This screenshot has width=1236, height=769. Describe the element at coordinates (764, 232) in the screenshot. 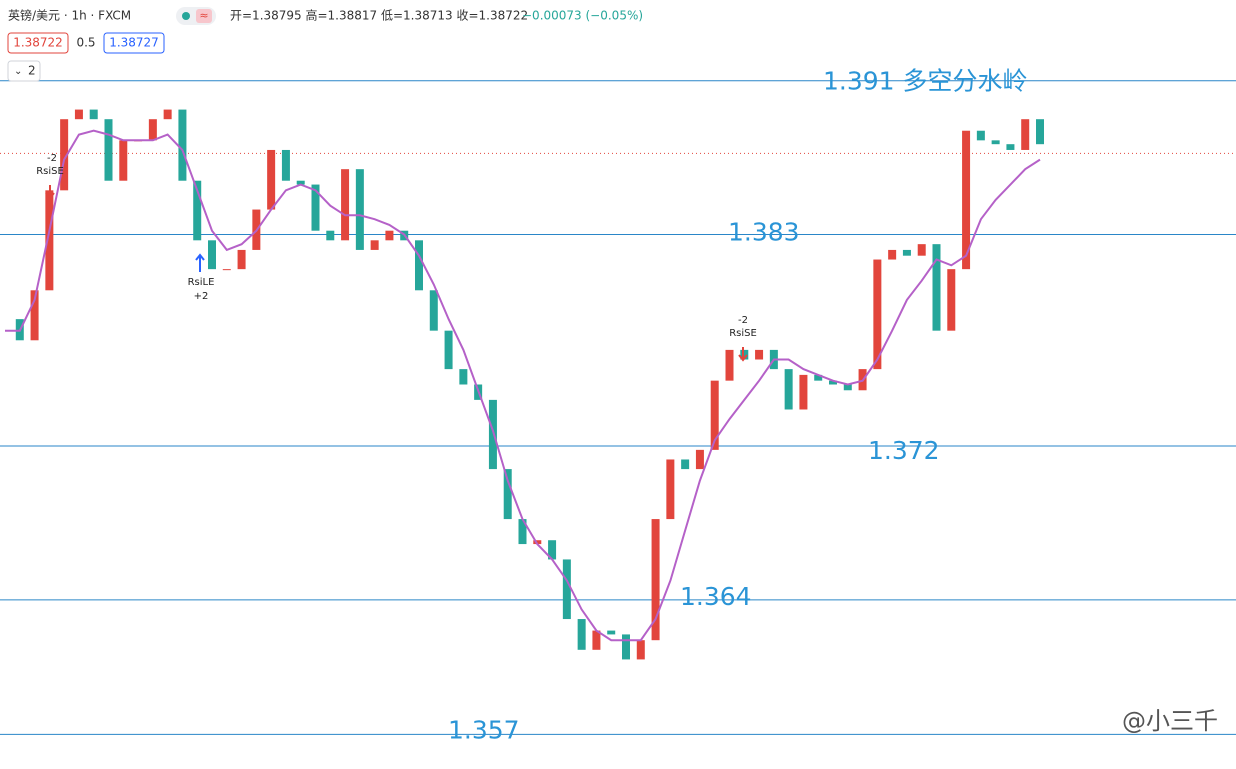

I see `level-label: 1.383` at that location.